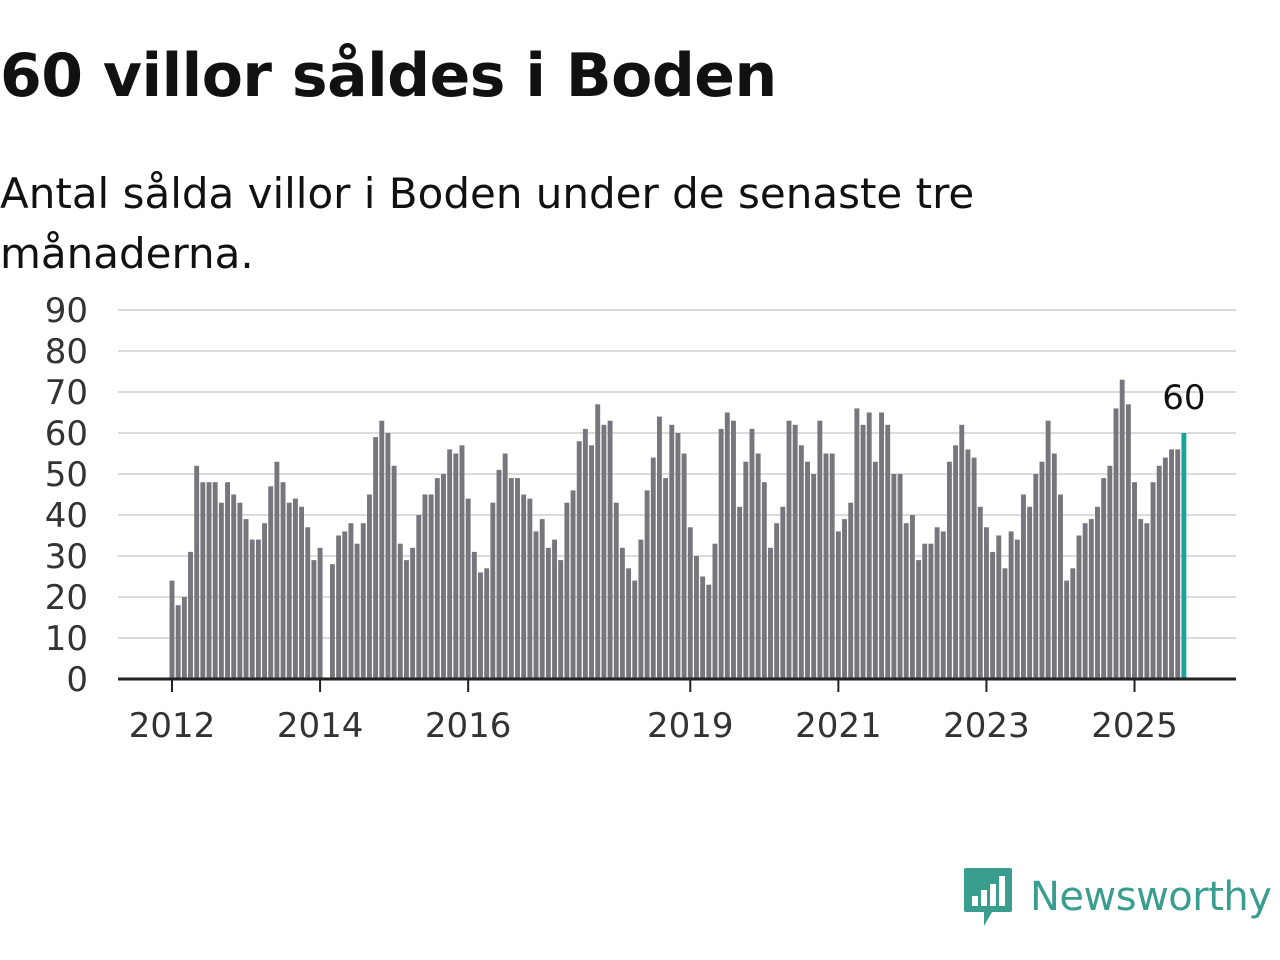 Image resolution: width=1280 pixels, height=960 pixels. I want to click on y-tick-label: 80, so click(66, 352).